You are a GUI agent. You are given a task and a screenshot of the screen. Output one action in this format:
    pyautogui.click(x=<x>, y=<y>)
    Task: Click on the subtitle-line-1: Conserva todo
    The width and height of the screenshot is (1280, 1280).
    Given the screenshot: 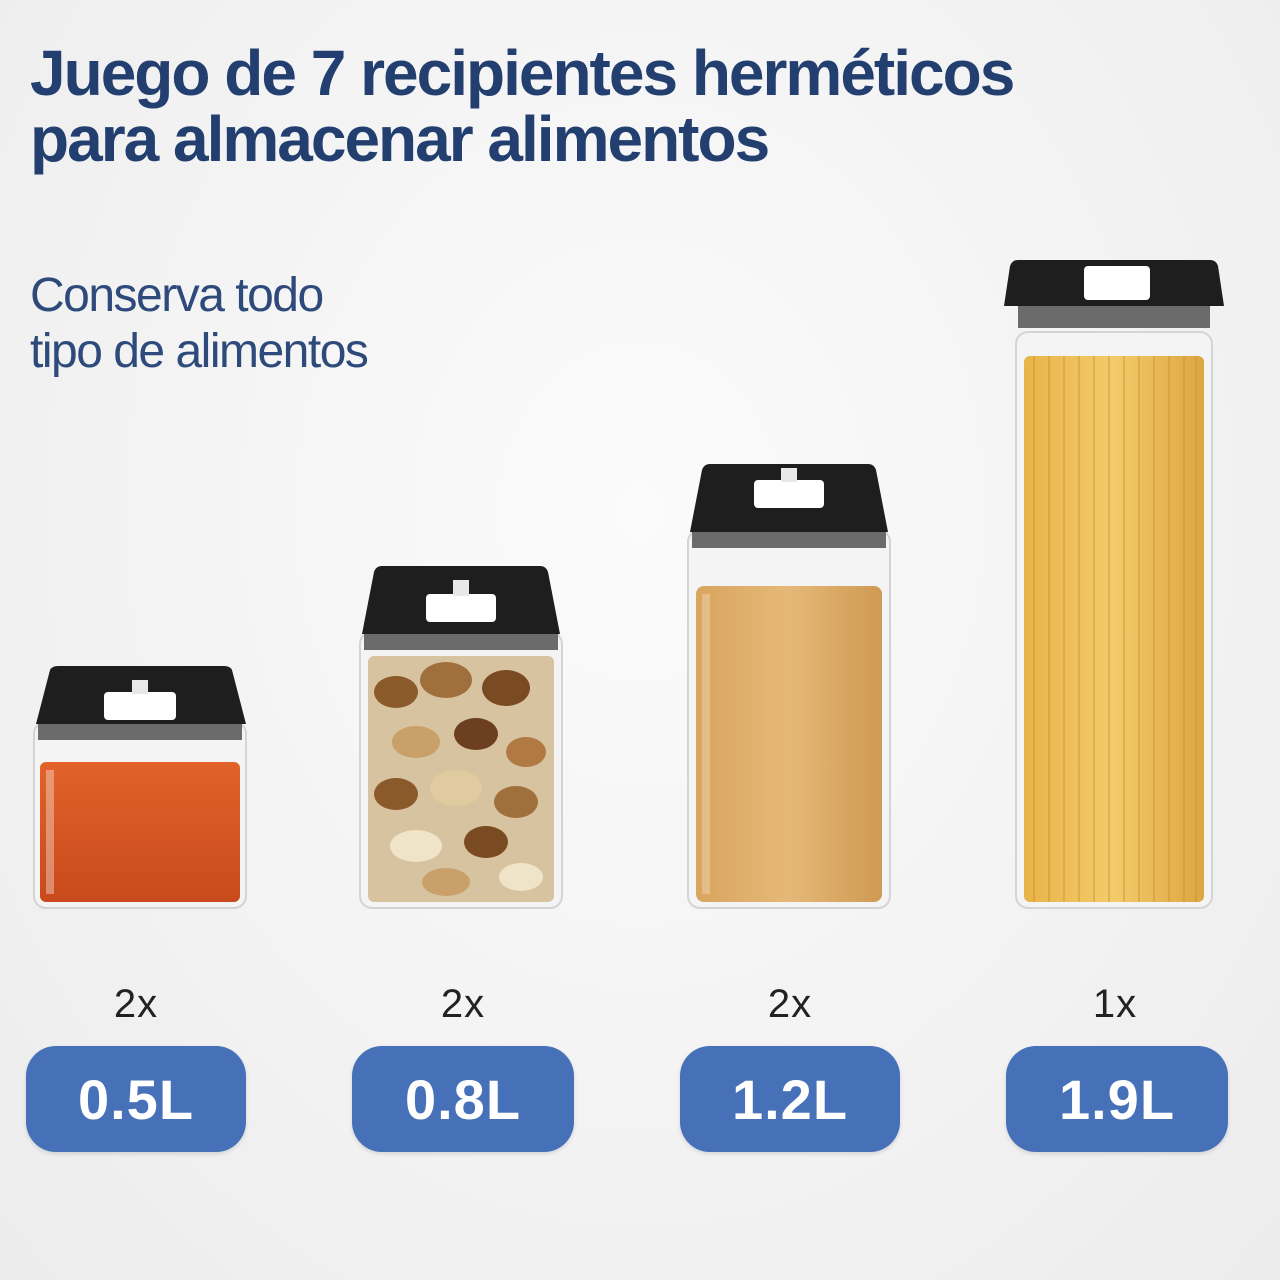 What is the action you would take?
    pyautogui.click(x=177, y=295)
    